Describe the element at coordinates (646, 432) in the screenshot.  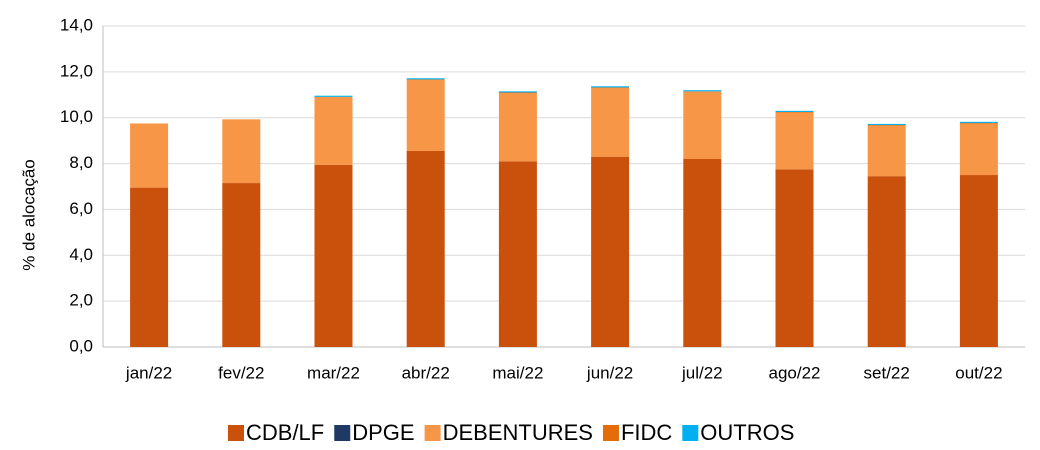
I see `legend-label: FIDC` at that location.